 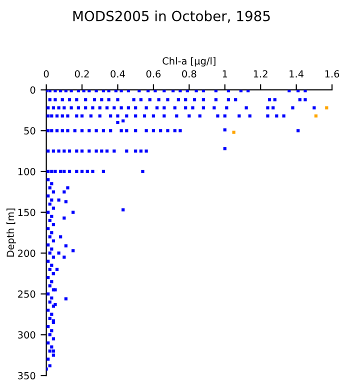 I want to click on y-tick-label: 300, so click(x=27, y=335).